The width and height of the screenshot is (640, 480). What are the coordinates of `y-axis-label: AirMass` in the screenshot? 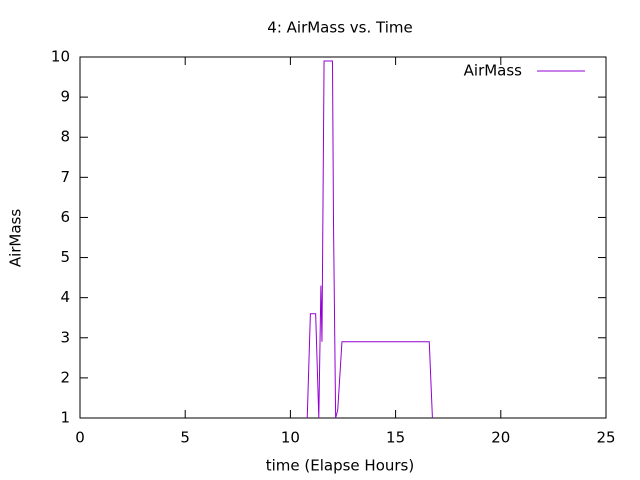 It's located at (16, 238).